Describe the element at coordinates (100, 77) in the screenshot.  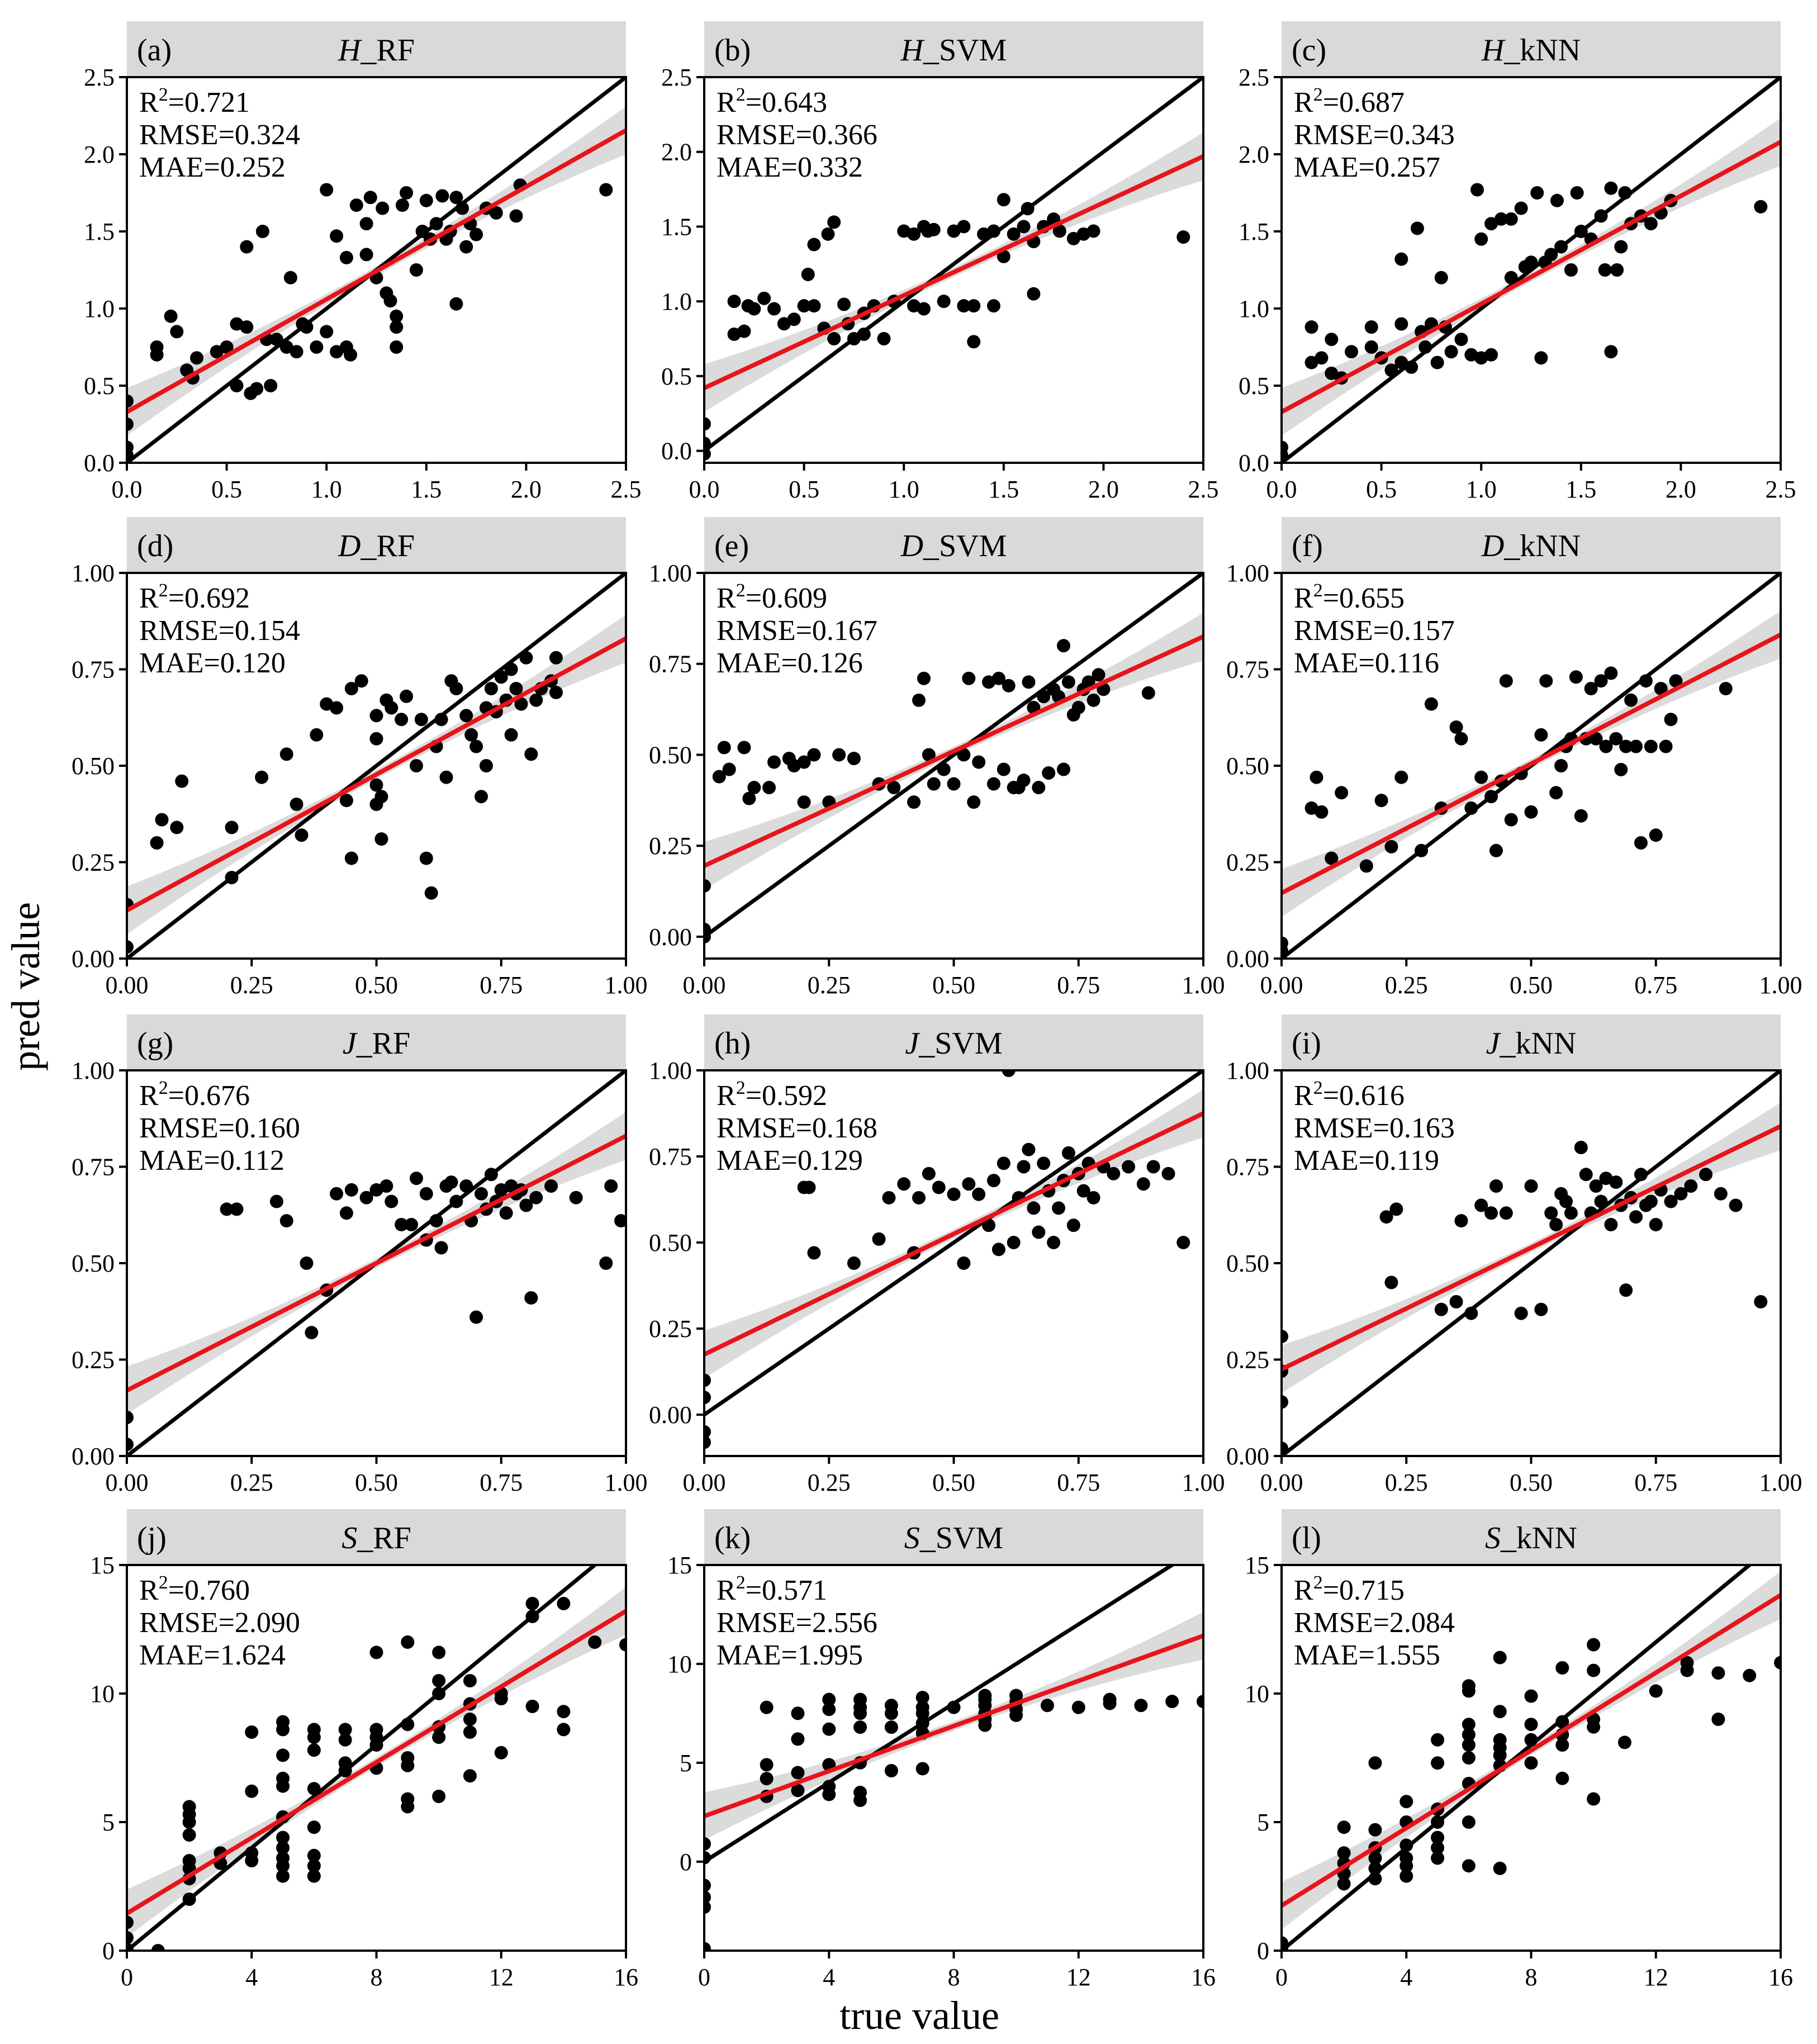
I see `y-tick-label: 2.5` at that location.